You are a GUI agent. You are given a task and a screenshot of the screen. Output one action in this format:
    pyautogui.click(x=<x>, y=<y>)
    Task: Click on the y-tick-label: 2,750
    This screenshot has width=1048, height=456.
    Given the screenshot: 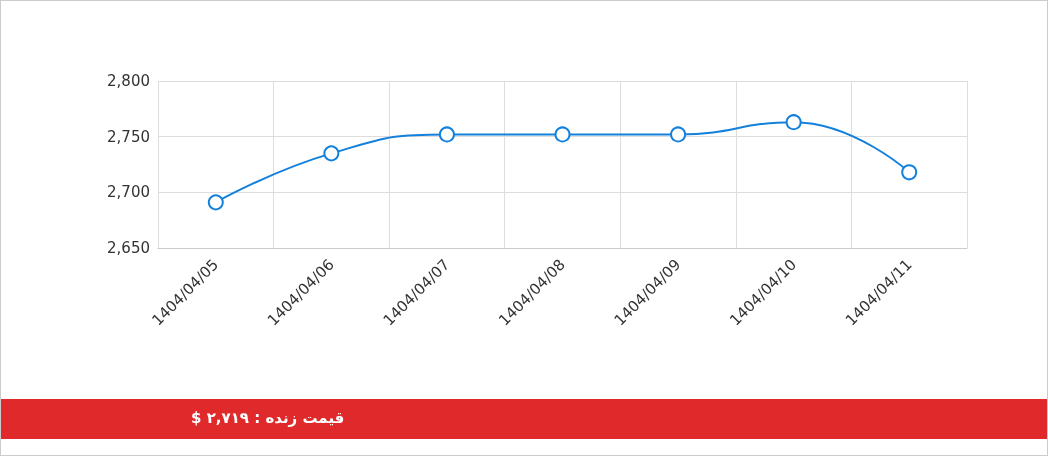 What is the action you would take?
    pyautogui.click(x=128, y=136)
    